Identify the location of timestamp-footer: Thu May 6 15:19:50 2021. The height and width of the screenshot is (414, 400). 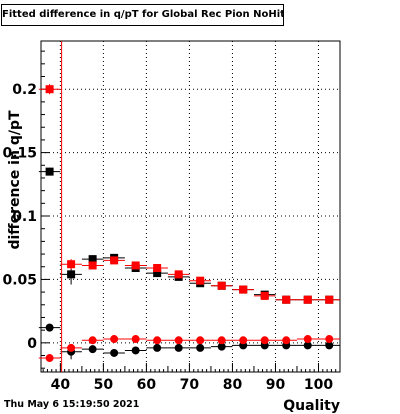
(72, 404).